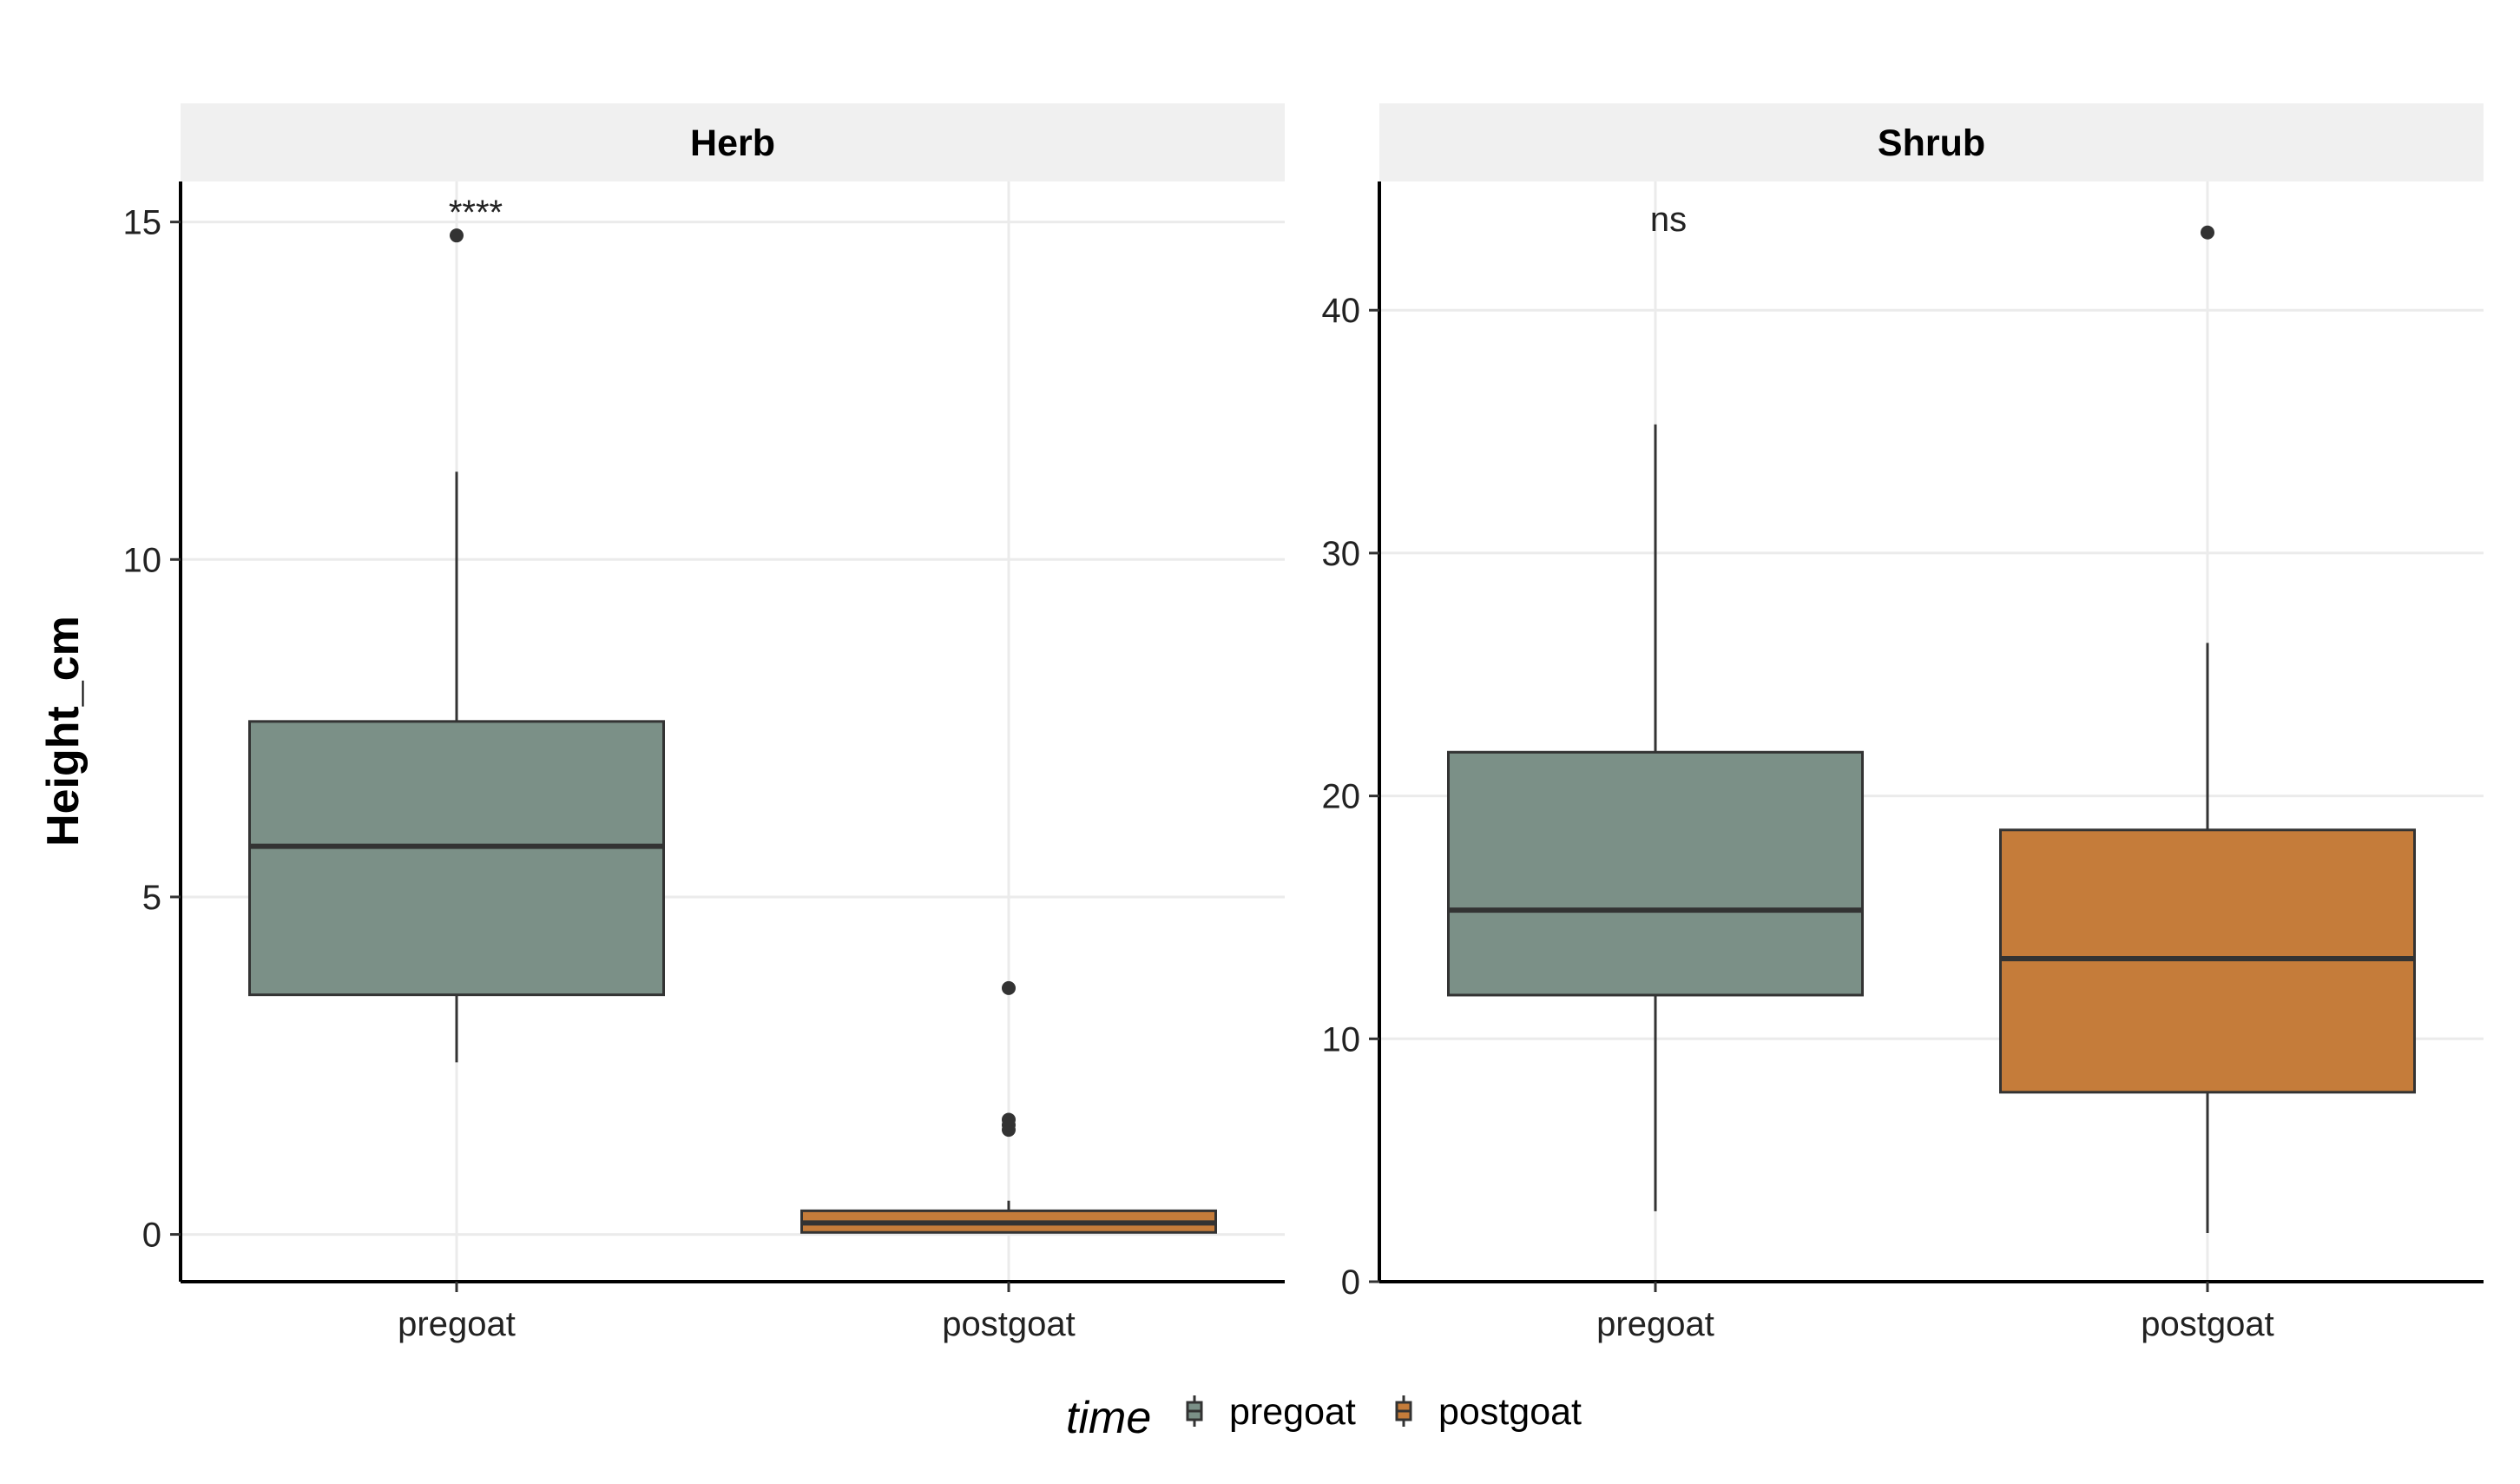 The image size is (2520, 1484). Describe the element at coordinates (1108, 1418) in the screenshot. I see `legend-title: time` at that location.